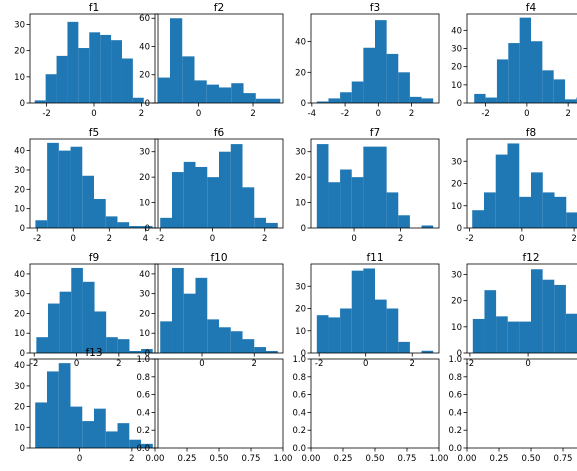 The height and width of the screenshot is (471, 577). What do you see at coordinates (370, 409) in the screenshot?
I see `subplot-empty-15: 0.00 0.25 0.50 0.75 1.00 0.0 0.2 0.4 0.6 0.8 1.0` at bounding box center [370, 409].